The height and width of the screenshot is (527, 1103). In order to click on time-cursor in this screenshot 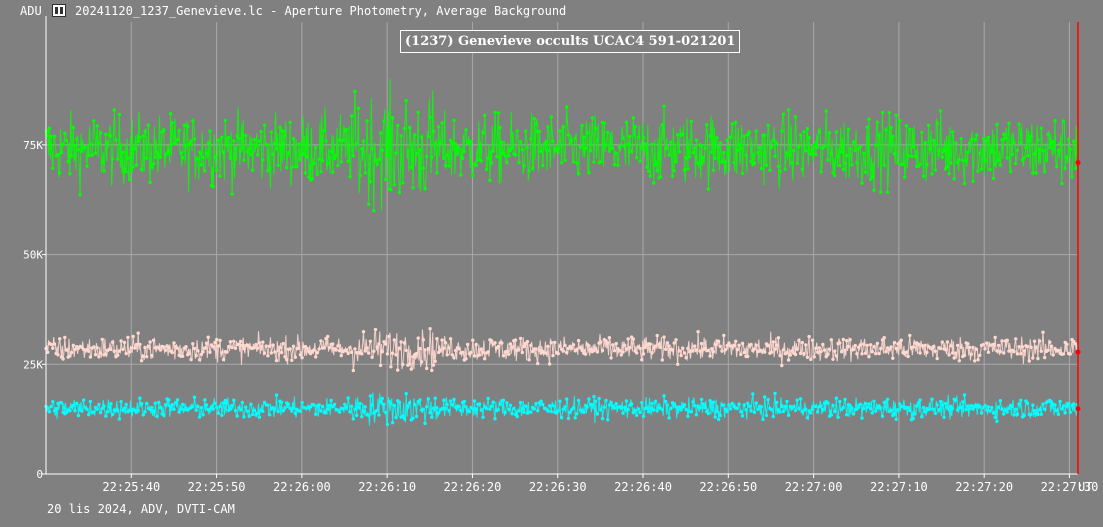, I will do `click(1078, 248)`.